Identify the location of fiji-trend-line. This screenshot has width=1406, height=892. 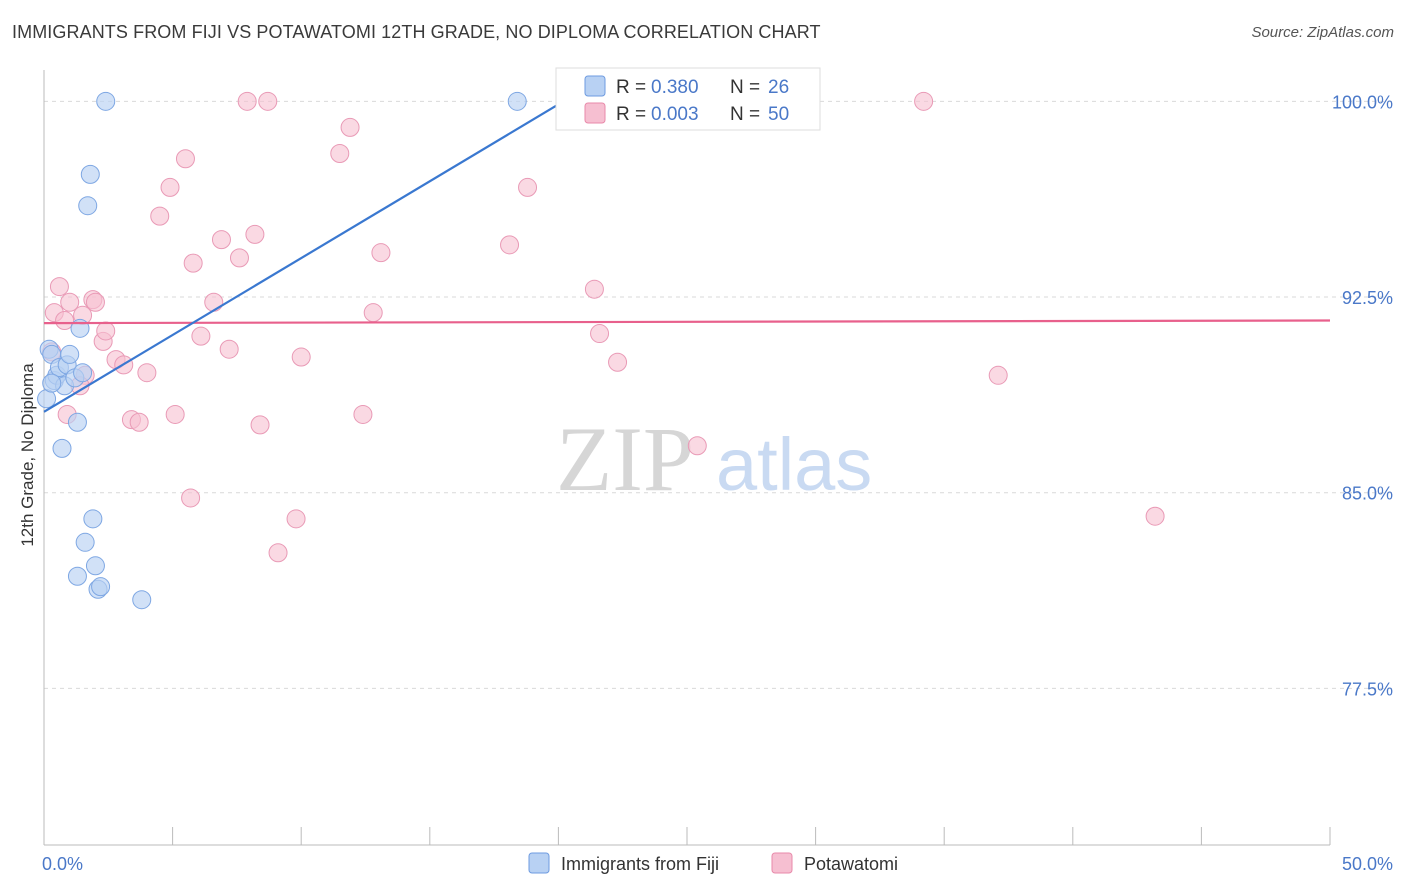
(304, 256).